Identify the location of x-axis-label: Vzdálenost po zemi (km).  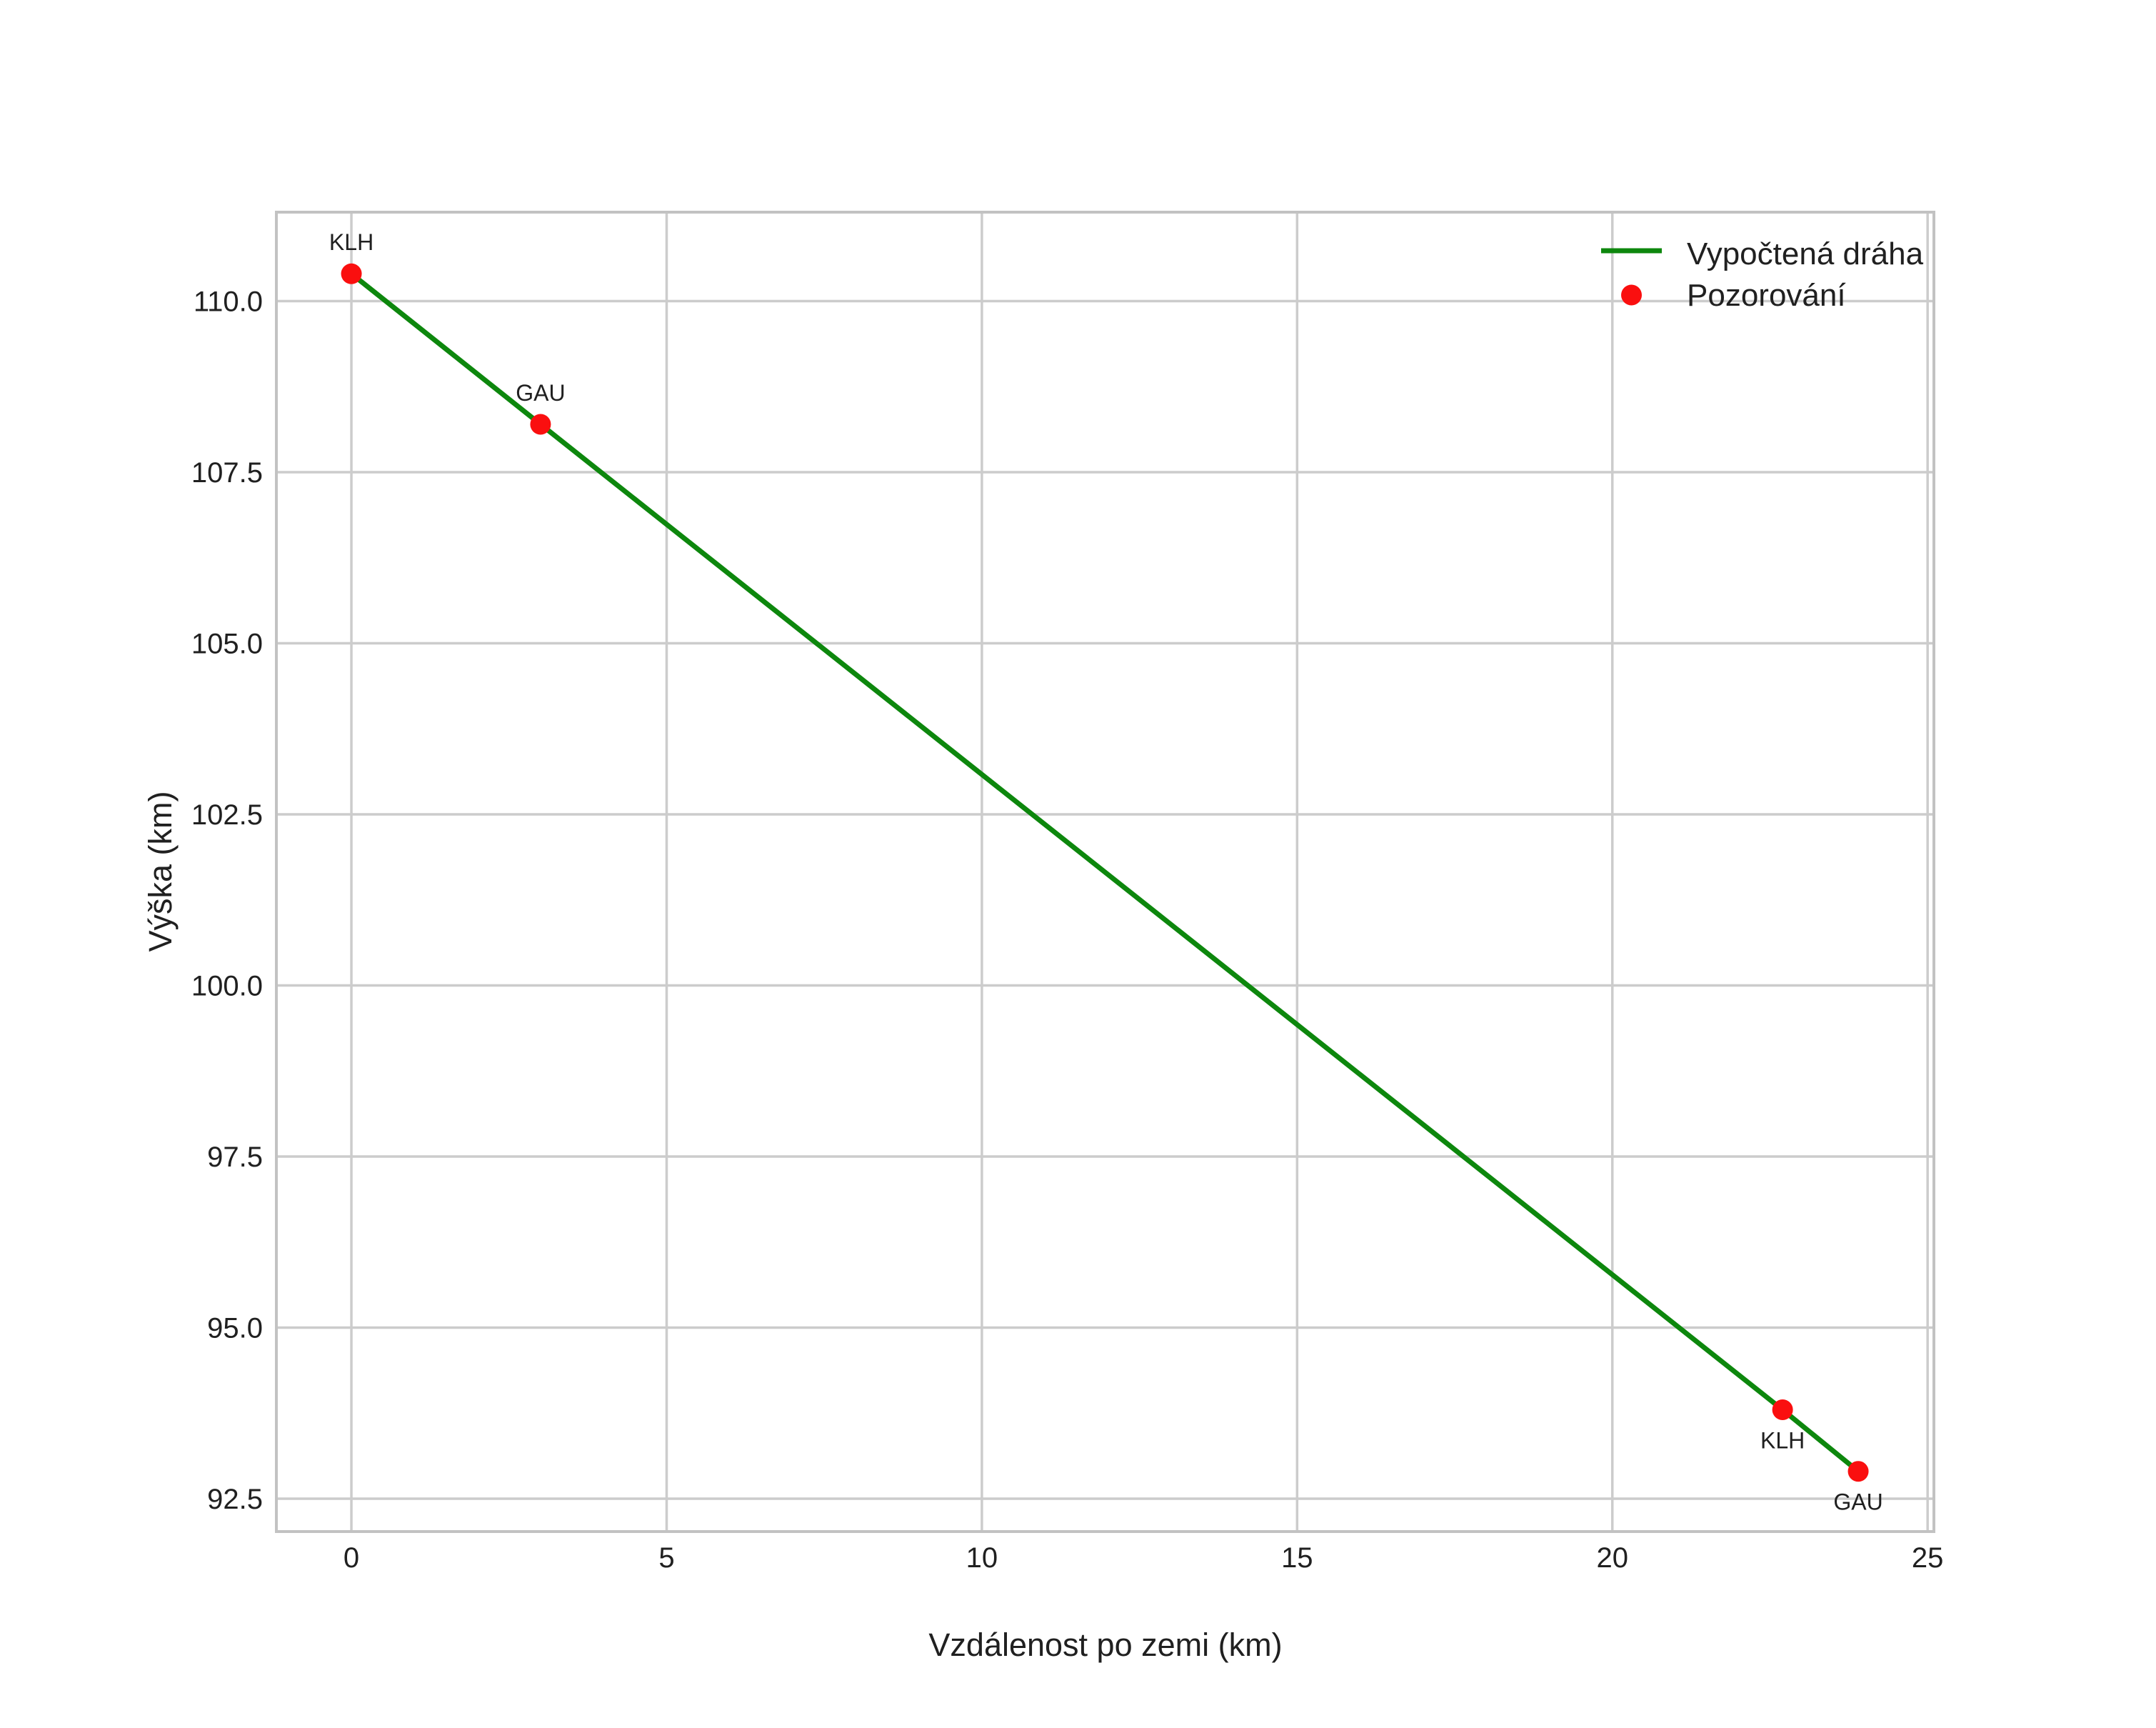
(1105, 1645).